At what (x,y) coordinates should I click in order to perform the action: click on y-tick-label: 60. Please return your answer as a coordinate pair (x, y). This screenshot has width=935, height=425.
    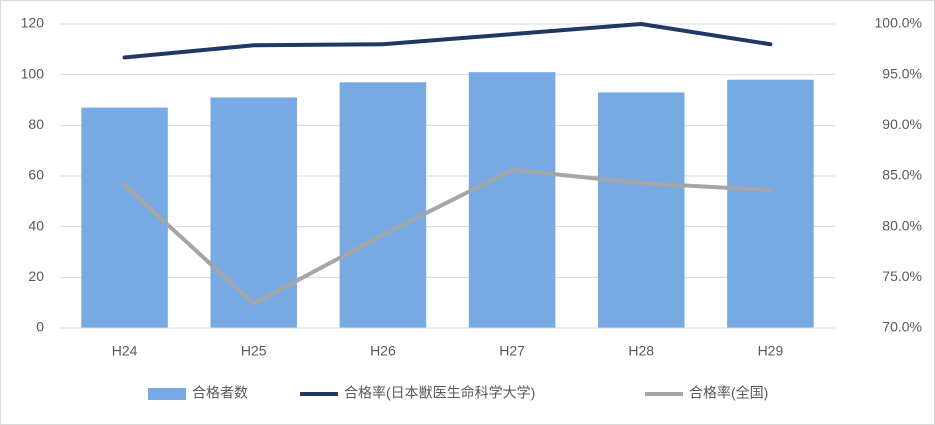
    Looking at the image, I should click on (36, 175).